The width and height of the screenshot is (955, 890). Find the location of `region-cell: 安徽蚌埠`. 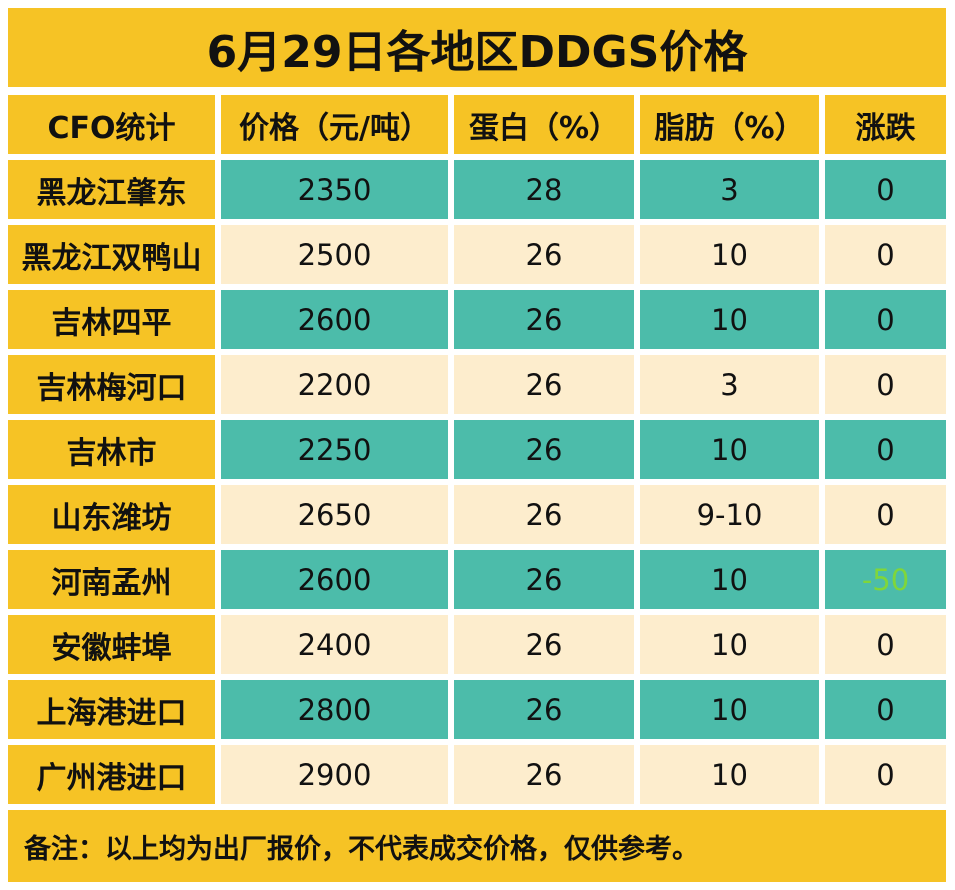

region-cell: 安徽蚌埠 is located at coordinates (111, 644).